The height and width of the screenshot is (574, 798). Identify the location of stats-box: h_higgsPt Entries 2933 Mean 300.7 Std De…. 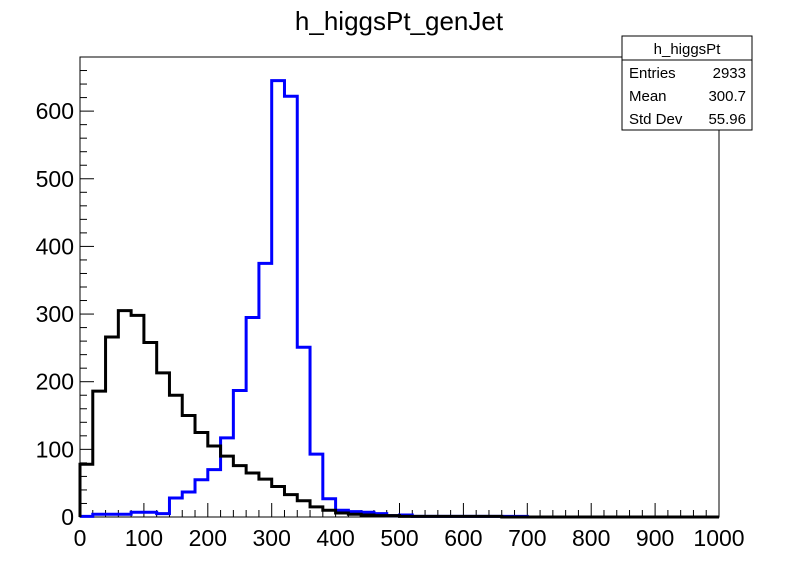
(687, 83).